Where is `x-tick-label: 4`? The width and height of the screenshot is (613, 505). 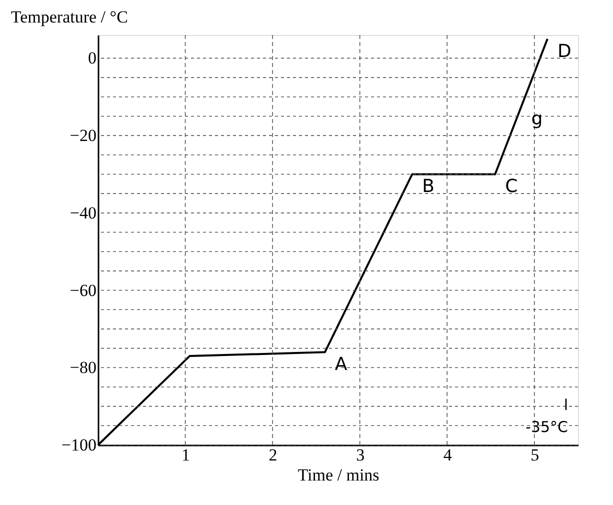 x-tick-label: 4 is located at coordinates (447, 455).